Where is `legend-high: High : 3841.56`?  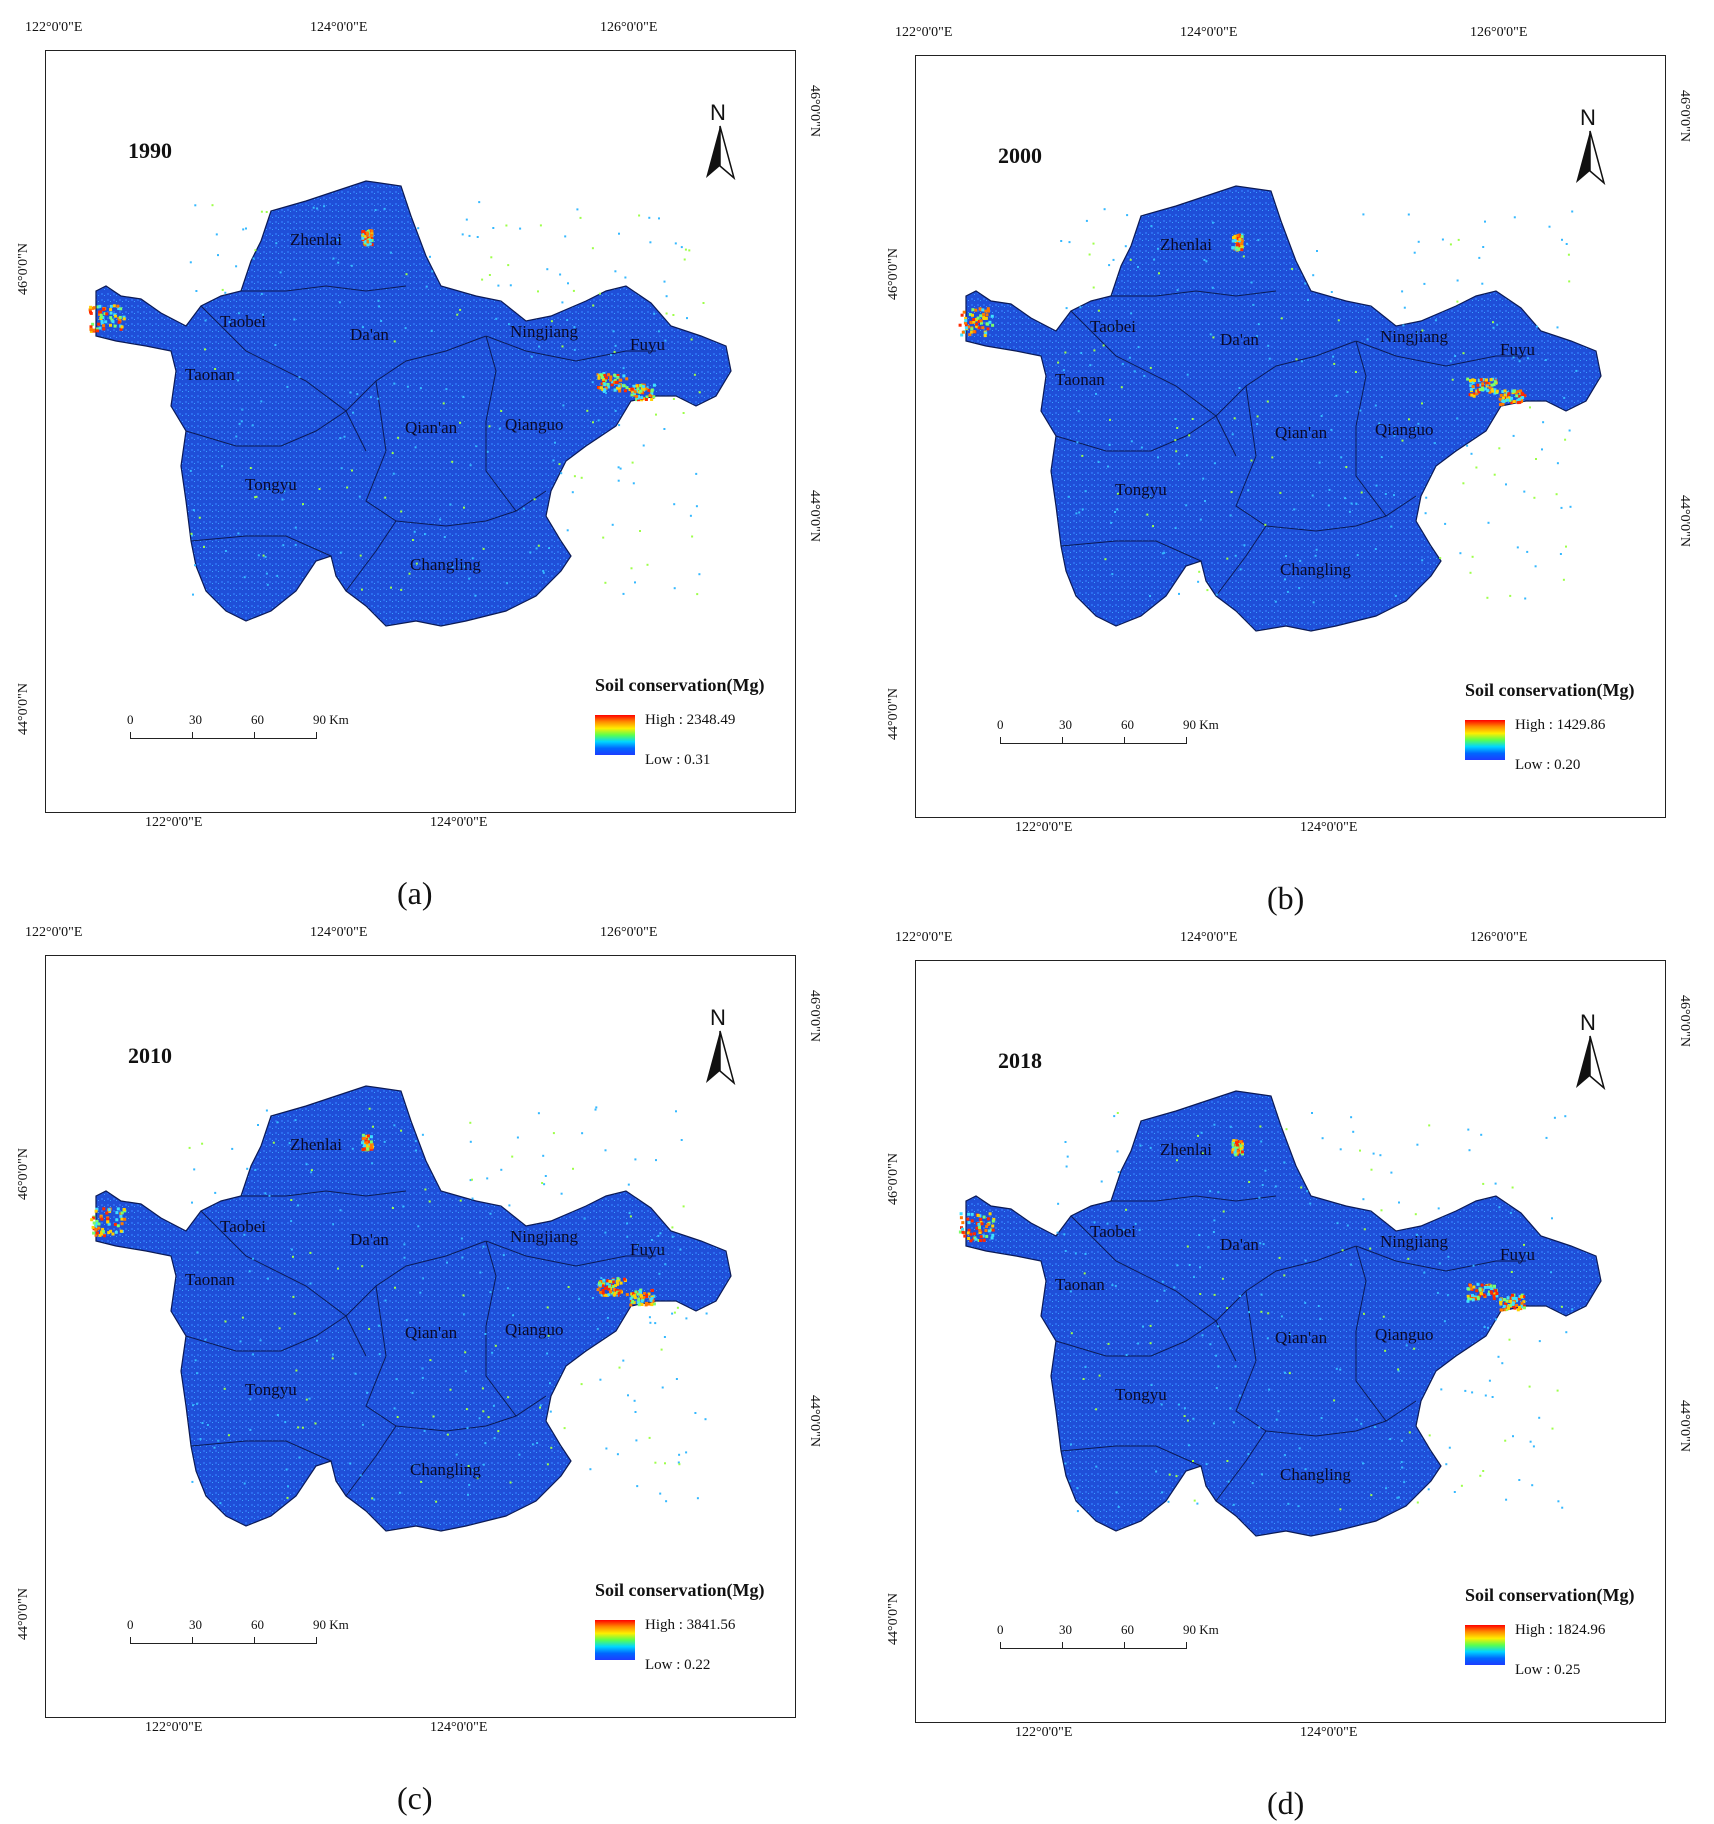
legend-high: High : 3841.56 is located at coordinates (690, 1625).